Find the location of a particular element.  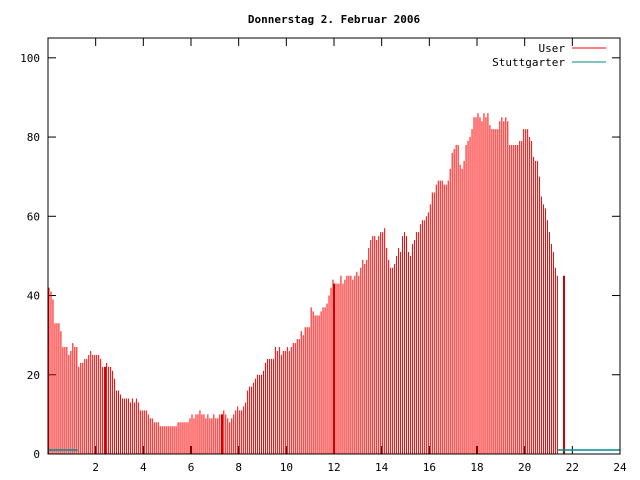

x-tick-label: 2 is located at coordinates (95, 467).